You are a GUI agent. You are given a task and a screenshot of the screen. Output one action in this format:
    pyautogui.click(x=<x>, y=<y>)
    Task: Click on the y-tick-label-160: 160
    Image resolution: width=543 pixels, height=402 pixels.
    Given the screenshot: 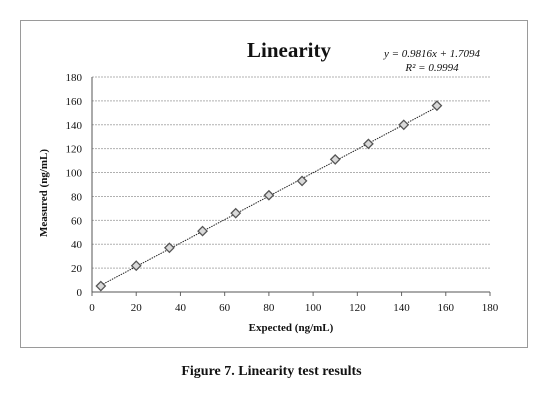 What is the action you would take?
    pyautogui.click(x=74, y=102)
    